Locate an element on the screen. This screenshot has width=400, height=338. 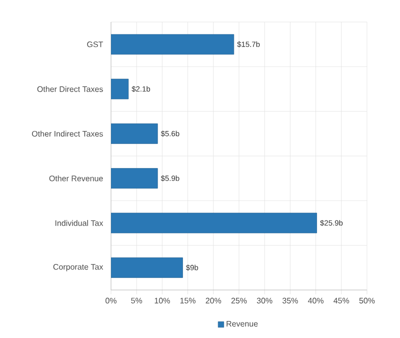
y-tick-label: Corporate Tax is located at coordinates (78, 268).